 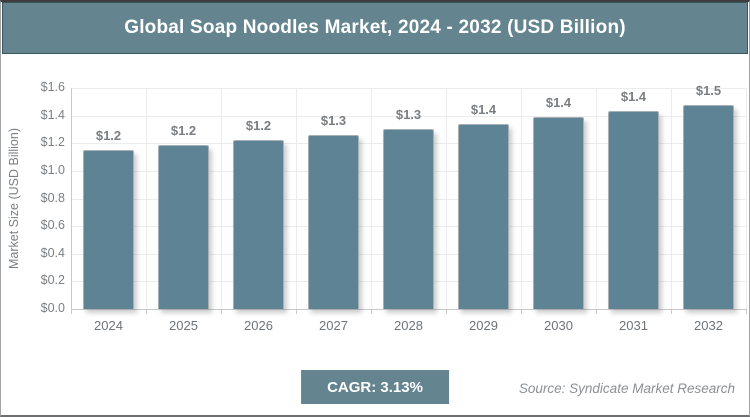 What do you see at coordinates (633, 210) in the screenshot?
I see `bar-2031` at bounding box center [633, 210].